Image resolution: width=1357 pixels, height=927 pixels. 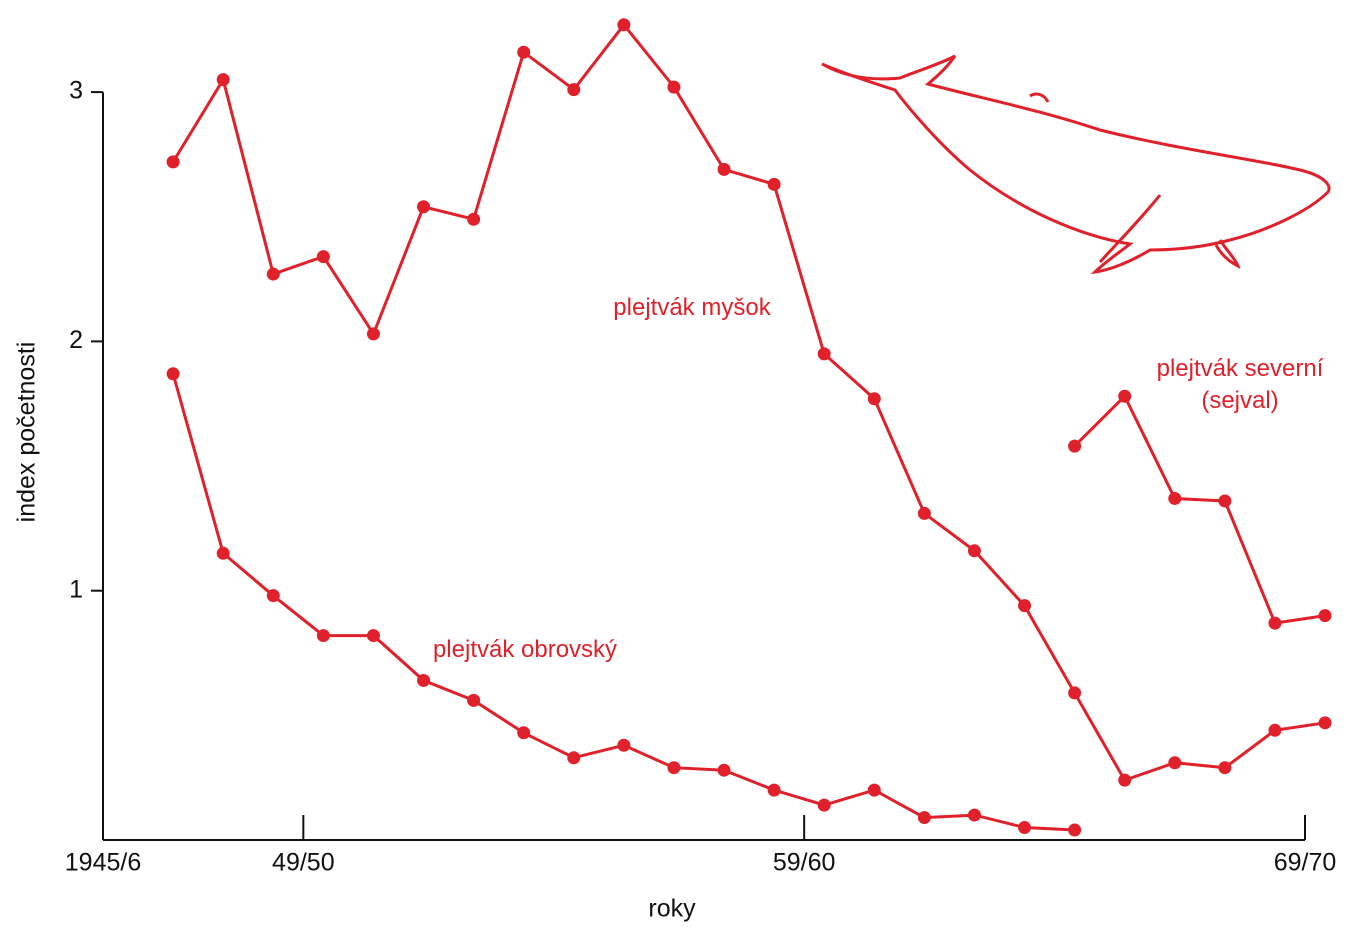 I want to click on series-label: plejtvák myšok, so click(x=692, y=307).